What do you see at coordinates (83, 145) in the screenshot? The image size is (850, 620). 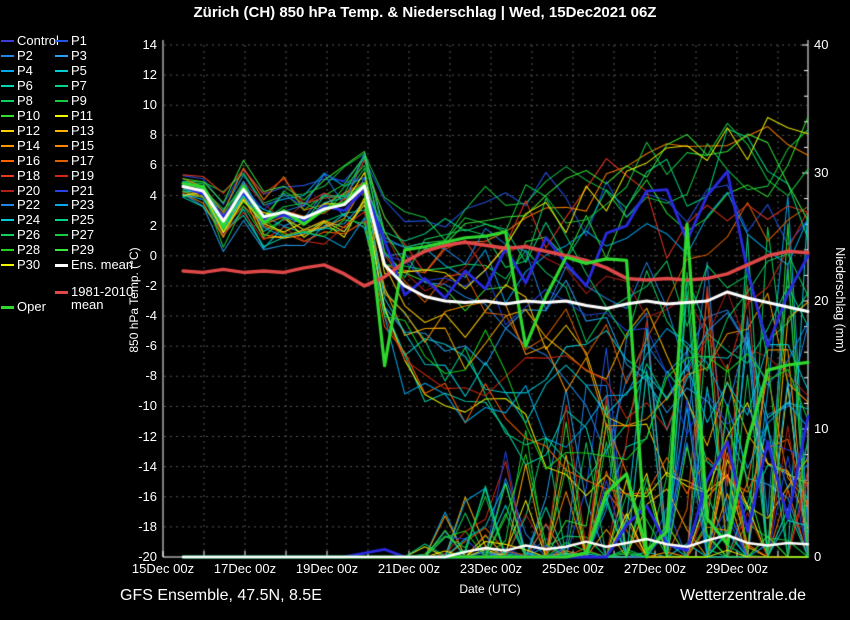 I see `legend-label: P15` at bounding box center [83, 145].